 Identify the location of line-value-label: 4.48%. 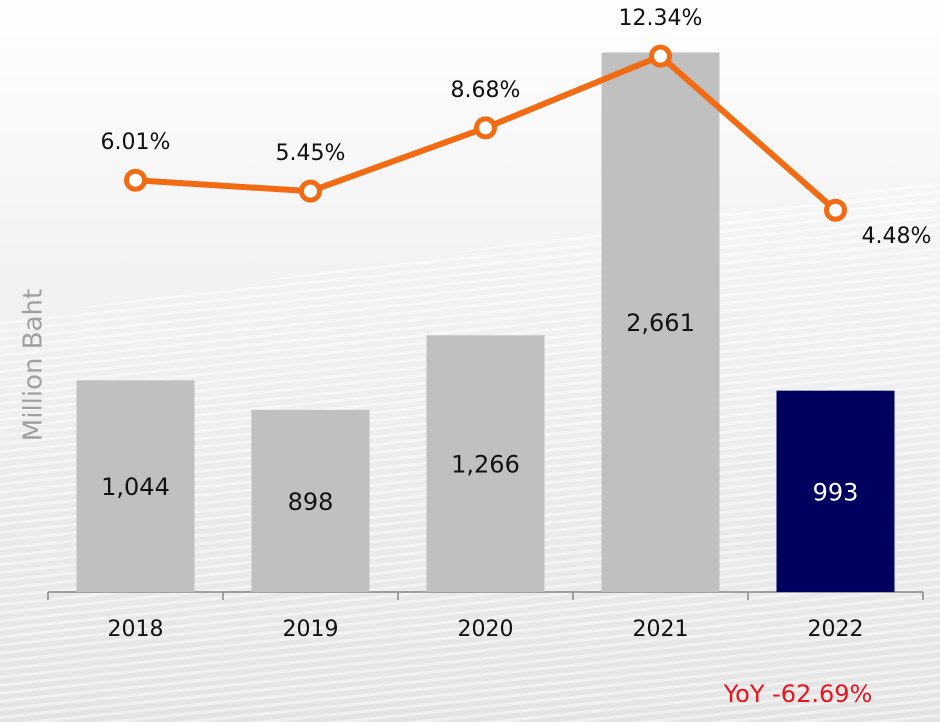
(897, 236).